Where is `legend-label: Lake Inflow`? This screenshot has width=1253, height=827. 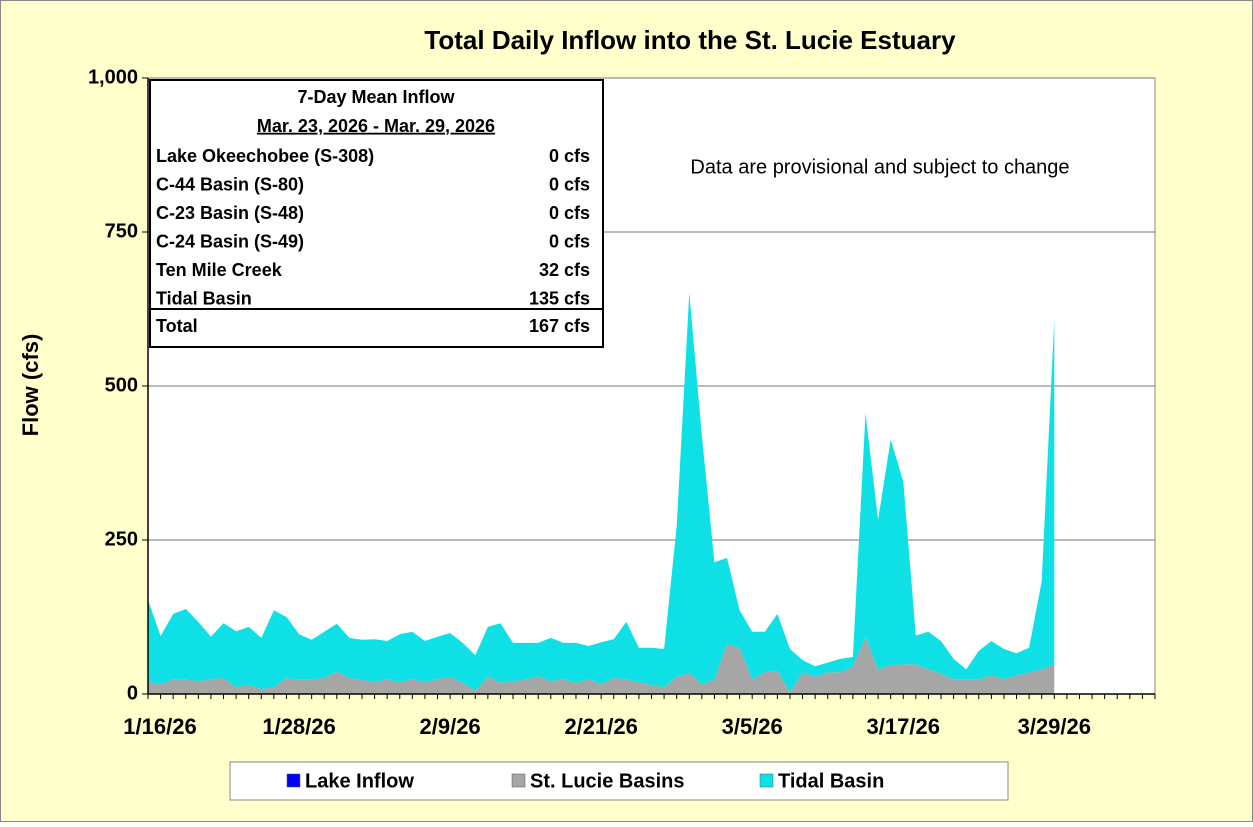 legend-label: Lake Inflow is located at coordinates (359, 781).